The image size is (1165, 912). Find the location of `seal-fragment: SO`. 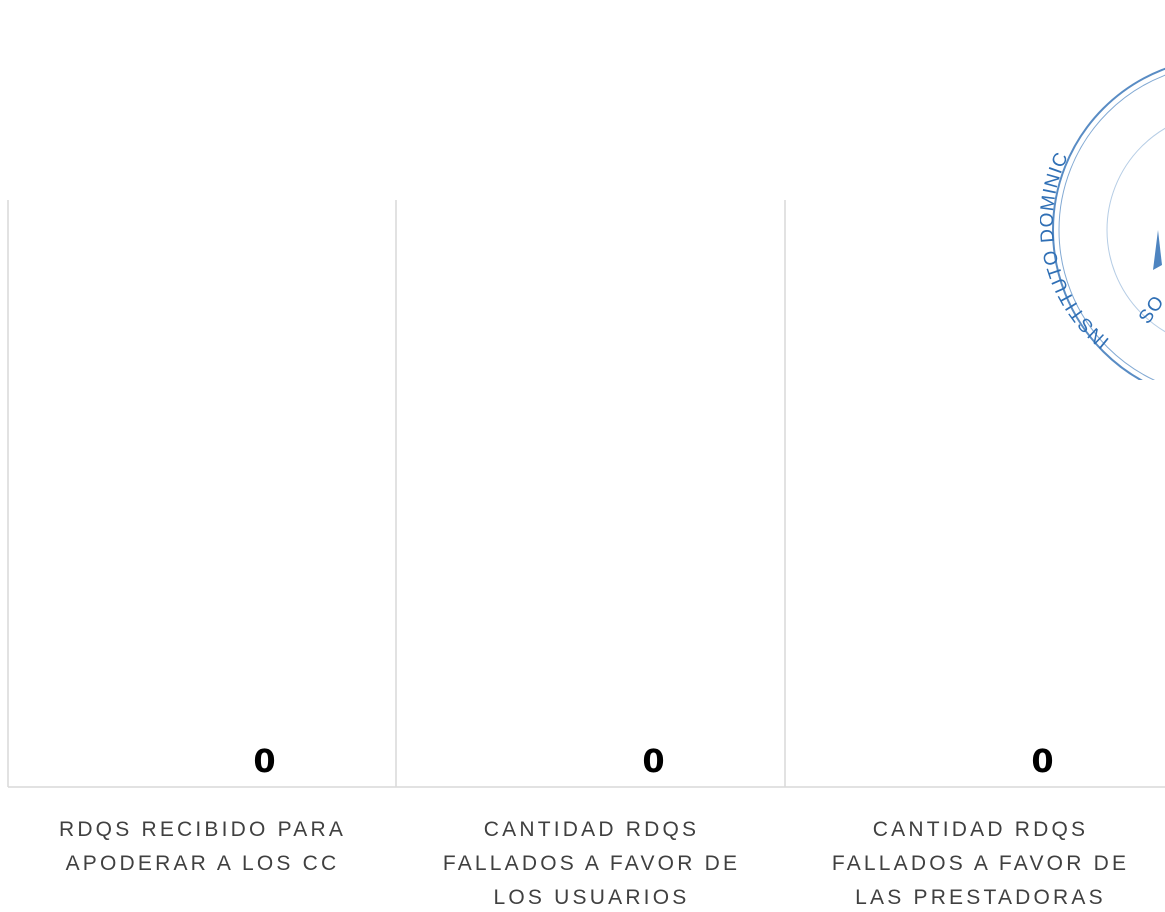

seal-fragment: SO is located at coordinates (1150, 310).